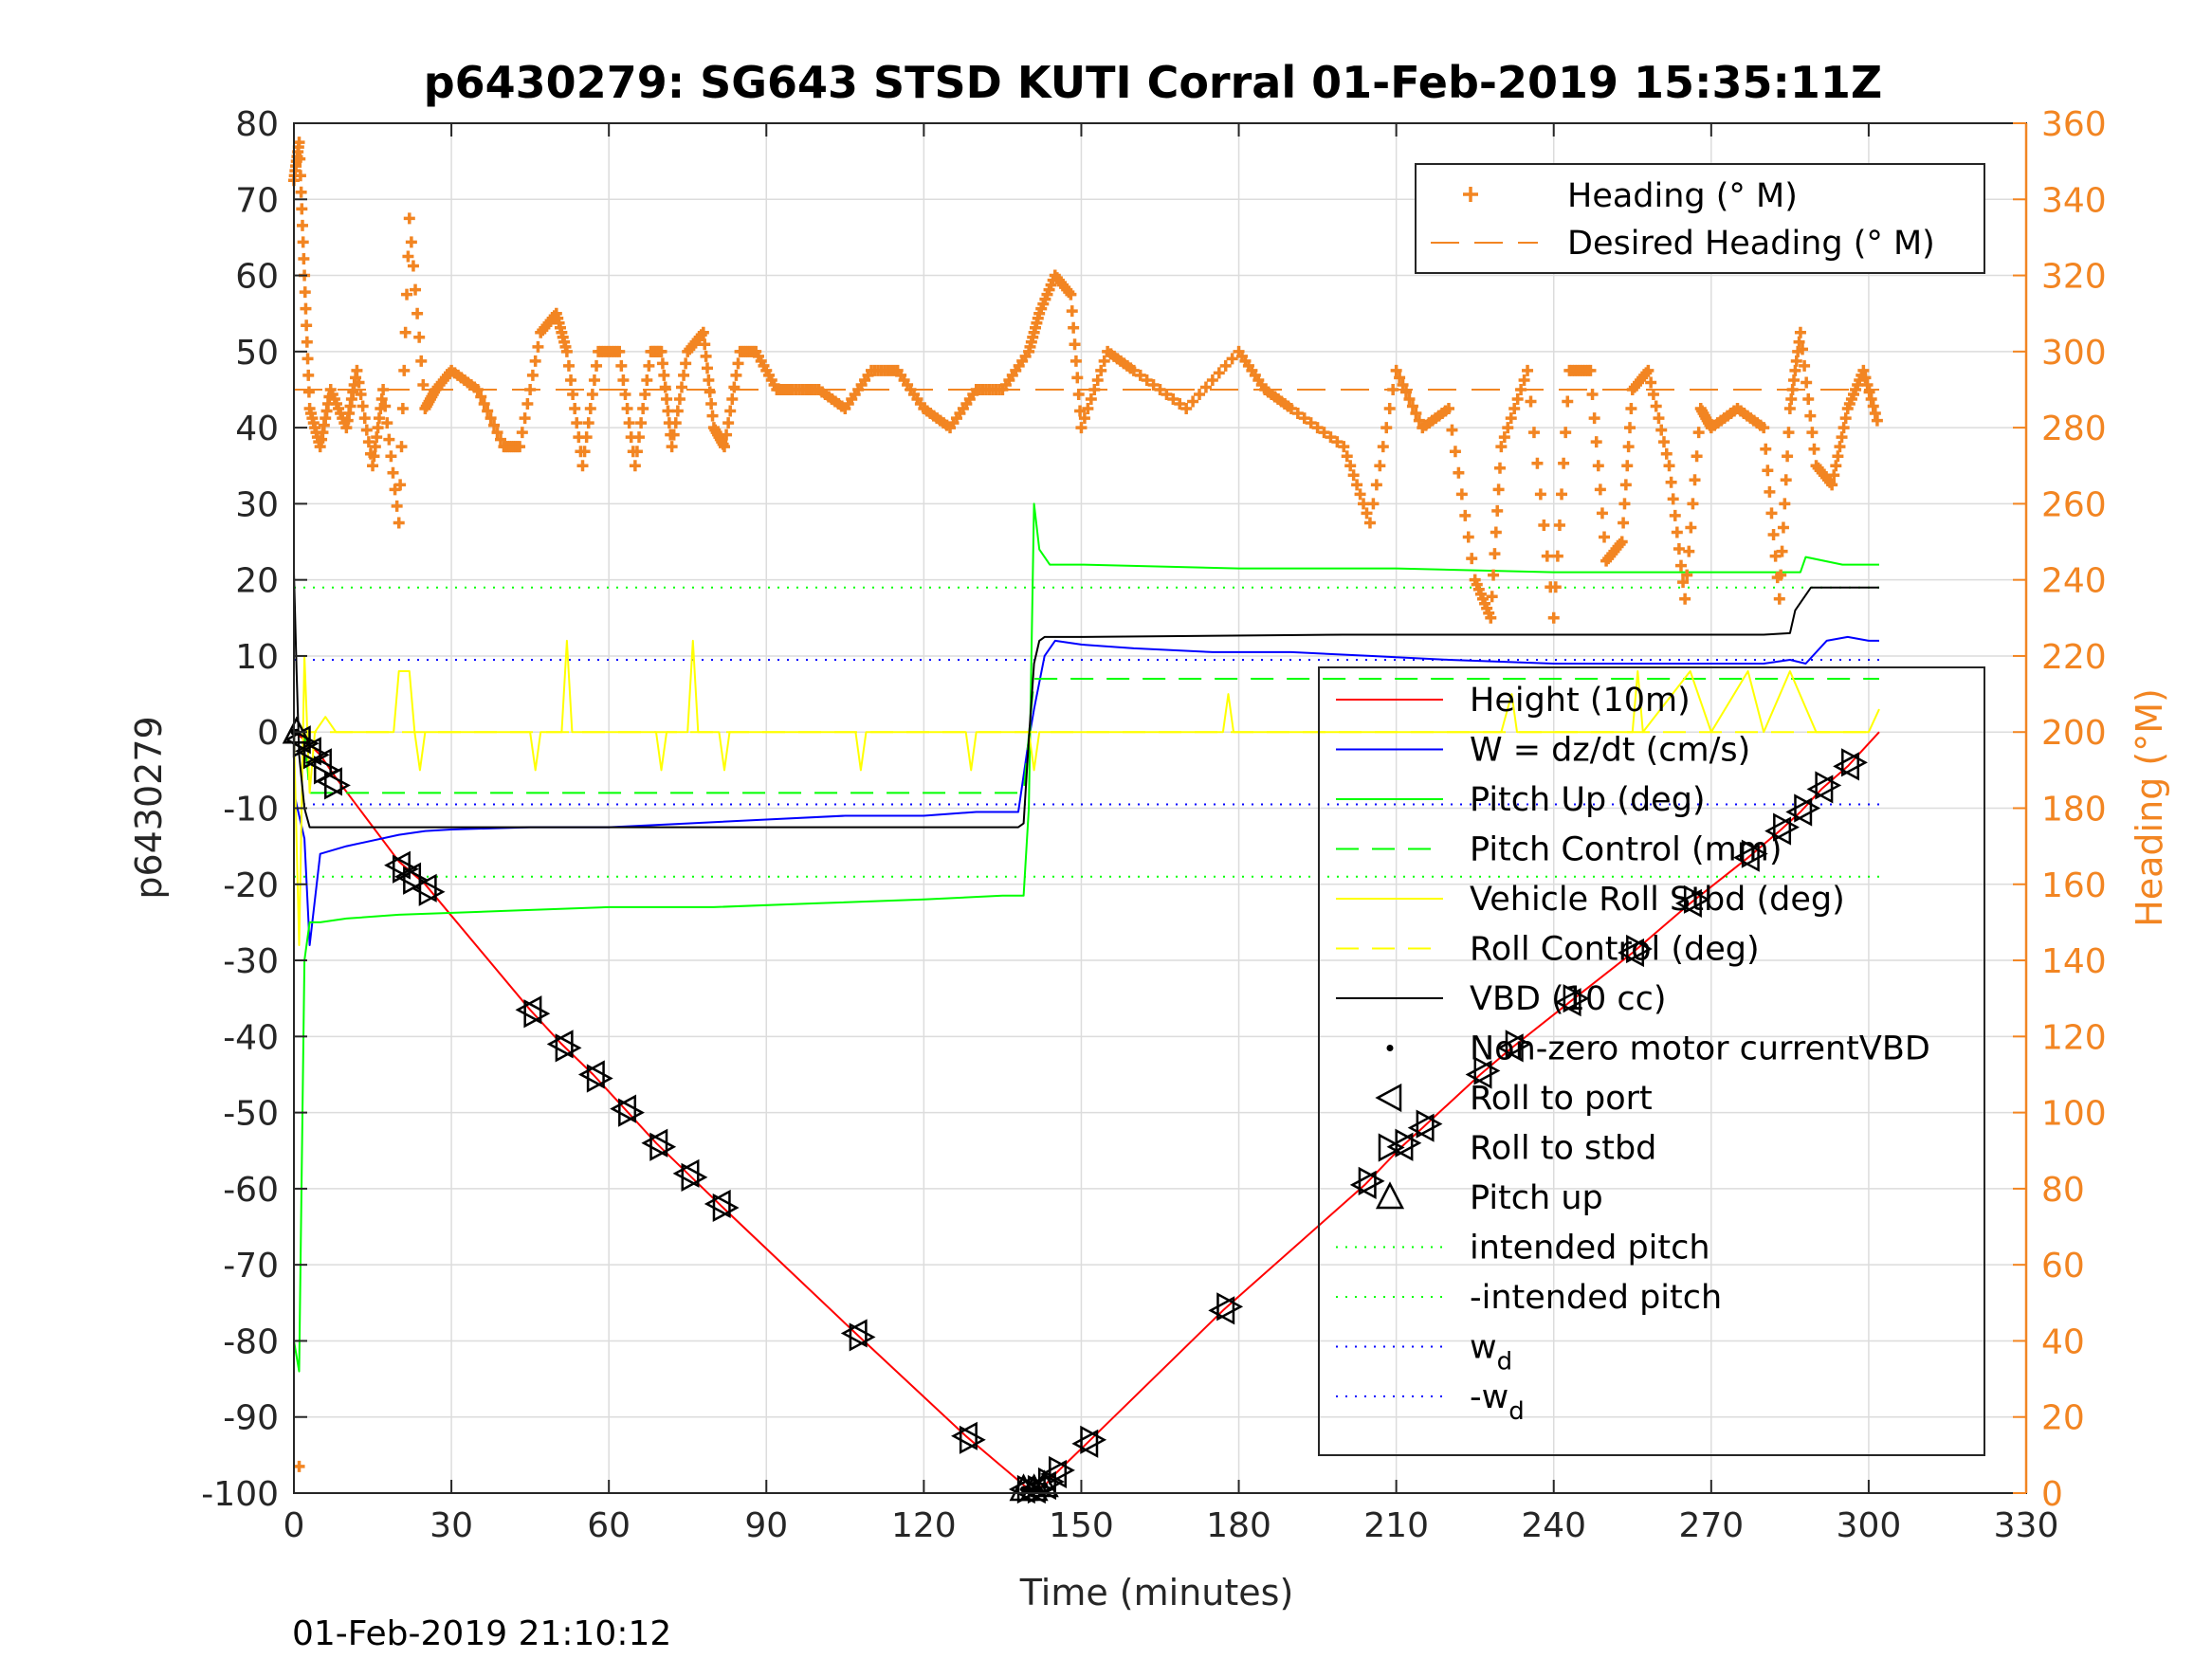 The width and height of the screenshot is (2212, 1659). Describe the element at coordinates (2063, 1341) in the screenshot. I see `y-right-tick-label: 40` at that location.